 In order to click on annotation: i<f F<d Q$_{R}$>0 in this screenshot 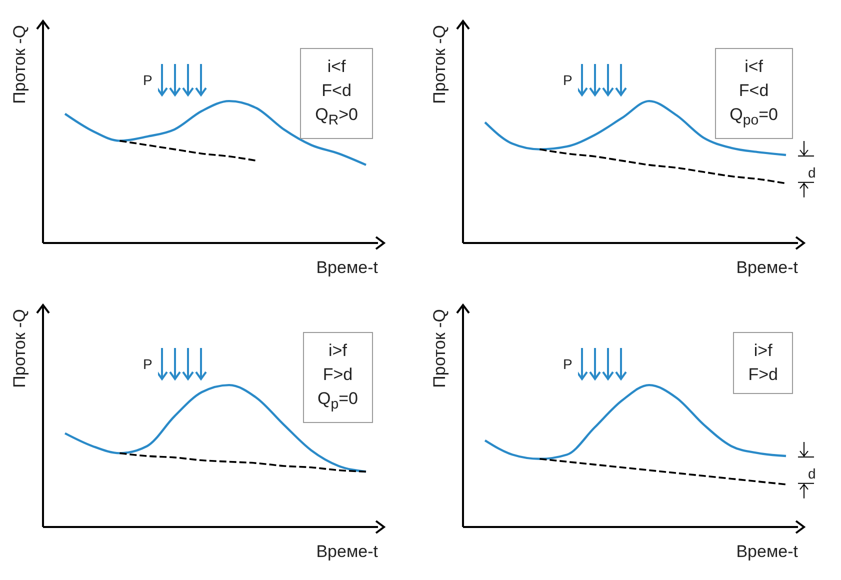, I will do `click(336, 94)`.